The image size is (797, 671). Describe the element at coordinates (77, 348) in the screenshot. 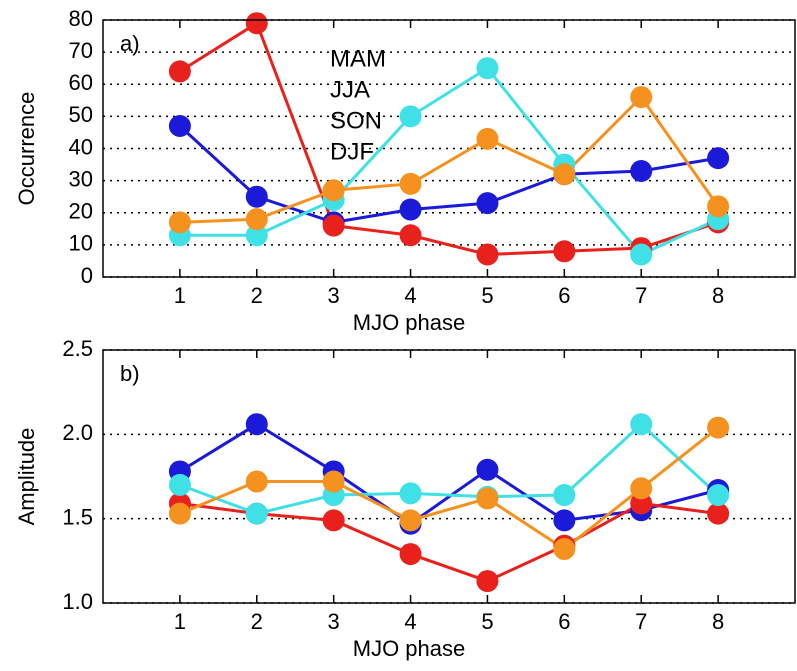

I see `y-tick-label: 2.5` at that location.